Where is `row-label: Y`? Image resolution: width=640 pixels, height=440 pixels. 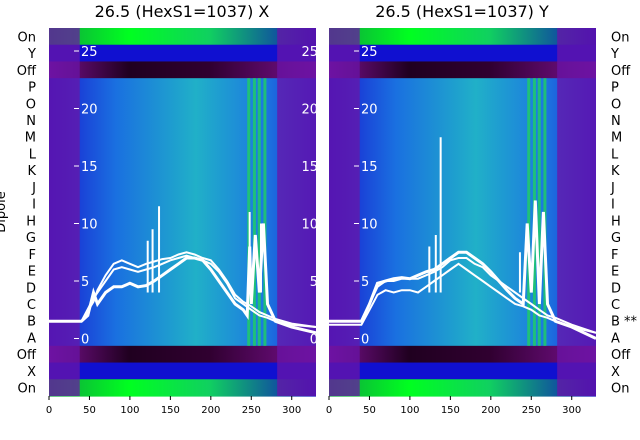 row-label: Y is located at coordinates (31, 54).